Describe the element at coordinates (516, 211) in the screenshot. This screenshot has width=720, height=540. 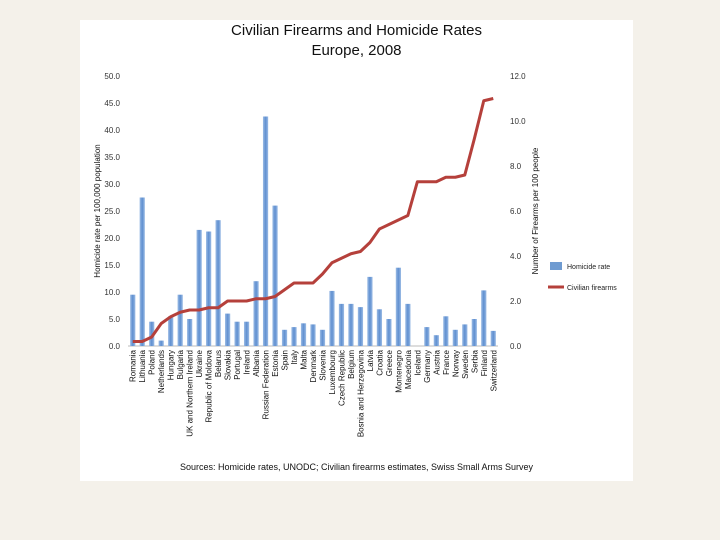
I see `y-right-tick: 6.0` at that location.